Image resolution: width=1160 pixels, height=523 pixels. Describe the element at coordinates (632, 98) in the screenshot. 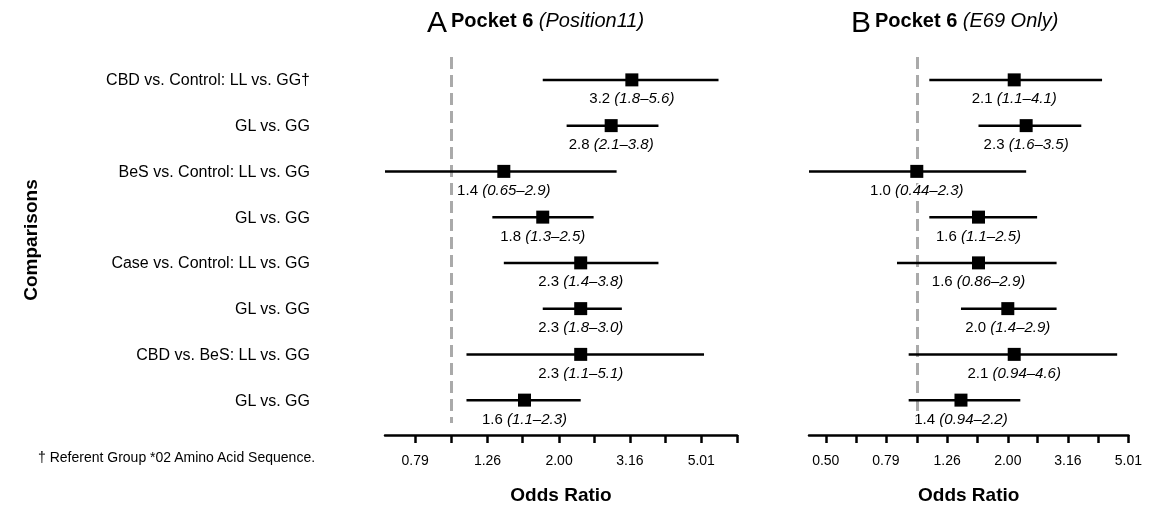

I see `data-label: 3.2 (1.8–5.6)` at that location.